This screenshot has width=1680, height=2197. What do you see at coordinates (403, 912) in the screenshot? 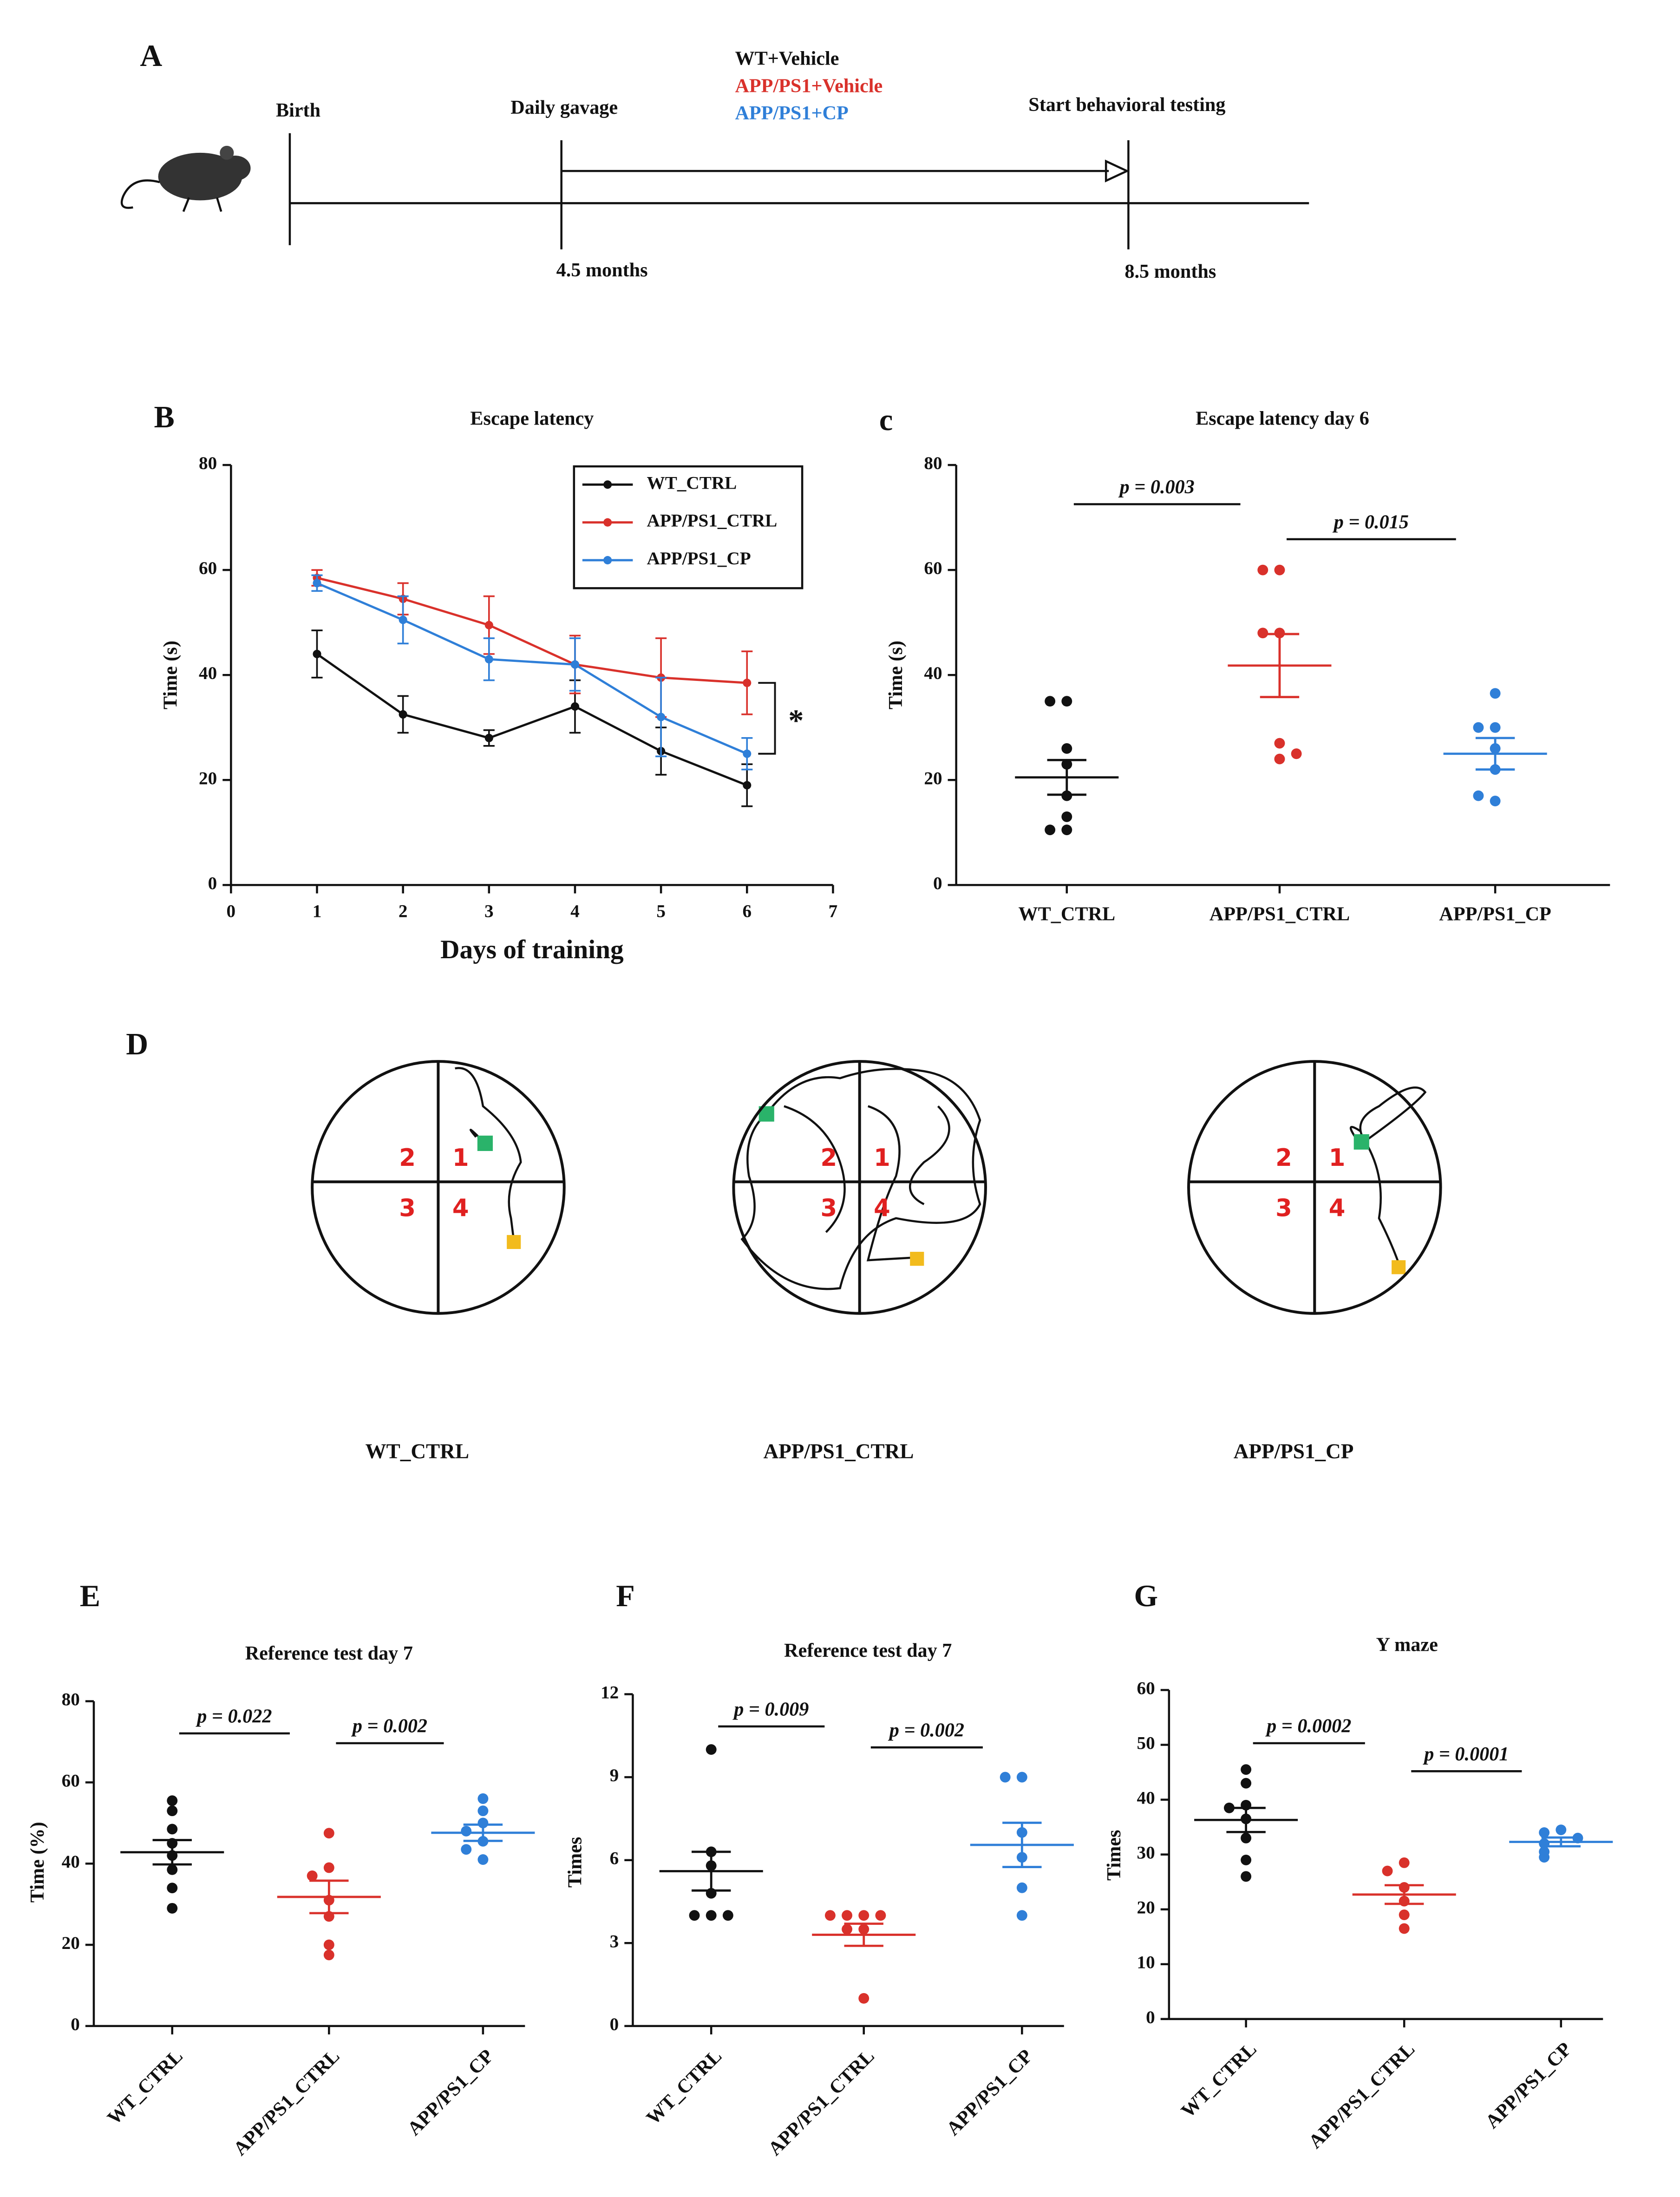
I see `x-tick-label: 2` at bounding box center [403, 912].